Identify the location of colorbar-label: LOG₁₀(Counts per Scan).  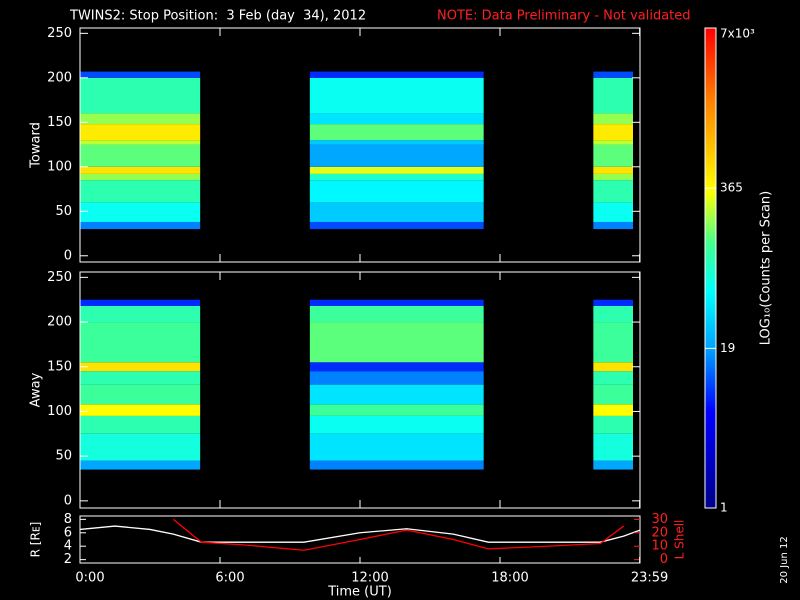
(766, 268).